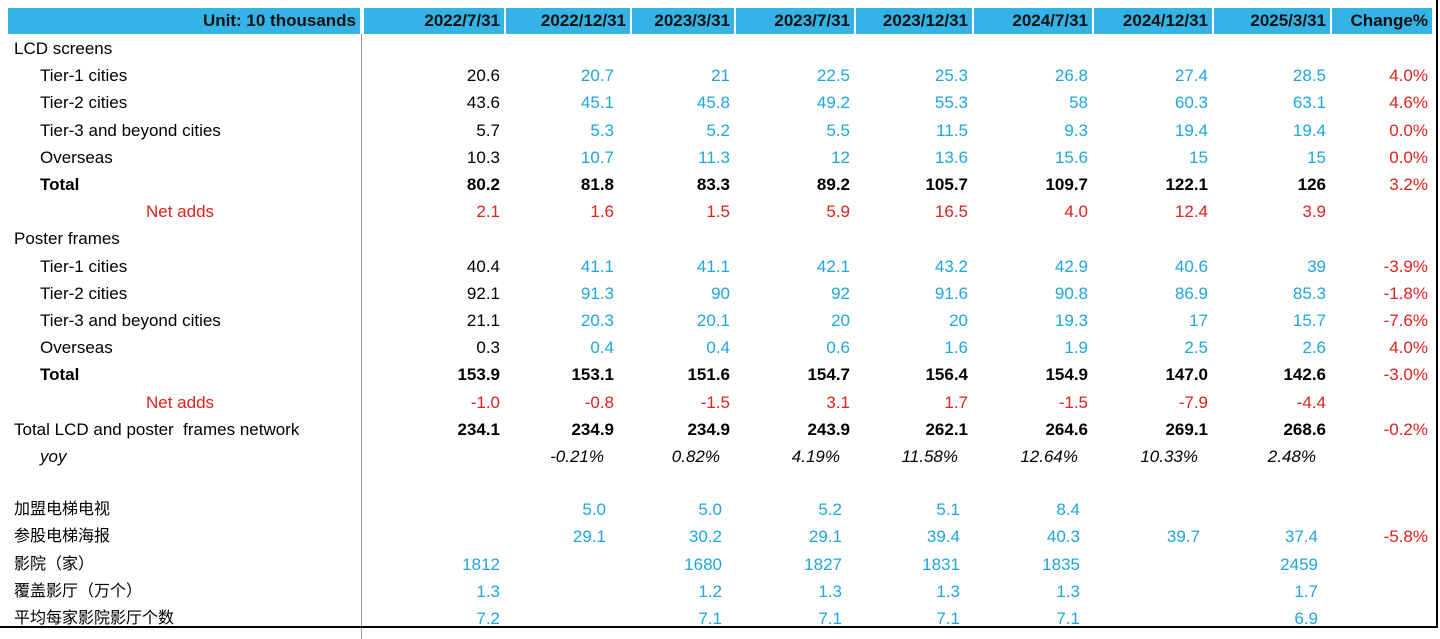 The width and height of the screenshot is (1440, 639). Describe the element at coordinates (1076, 212) in the screenshot. I see `table-cell: 4.0` at that location.